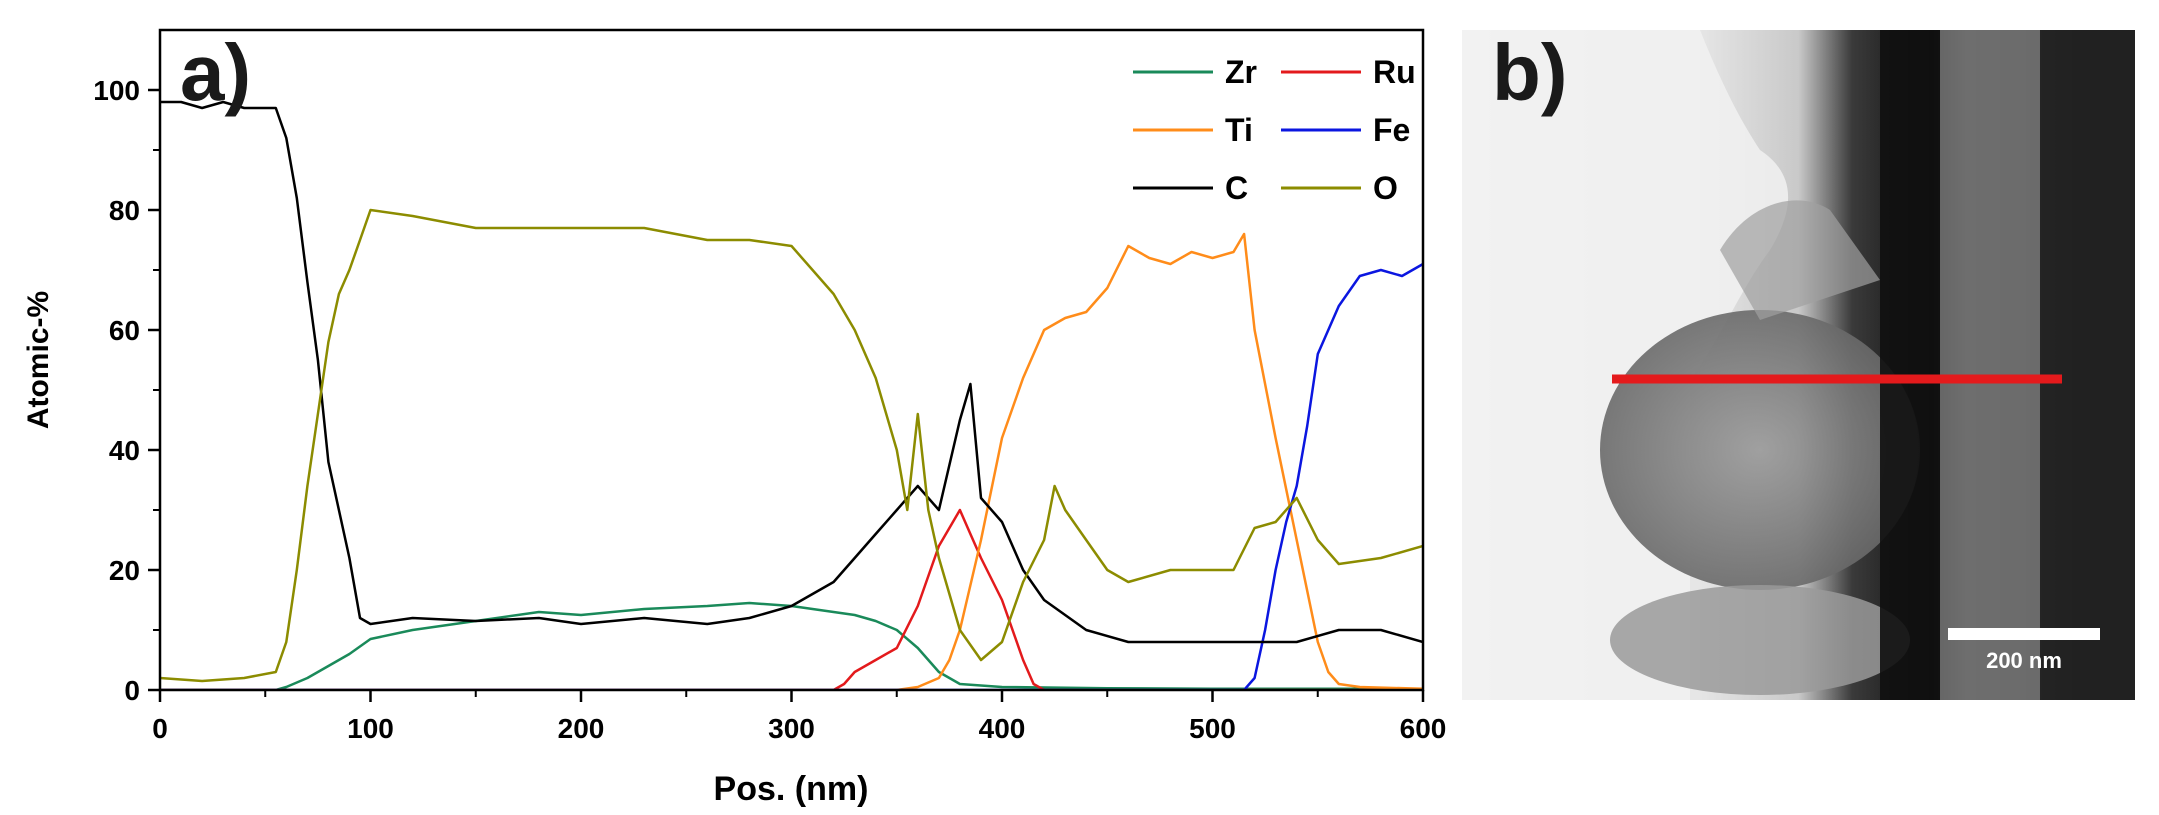  Describe the element at coordinates (124, 330) in the screenshot. I see `y-tick-label: 60` at that location.